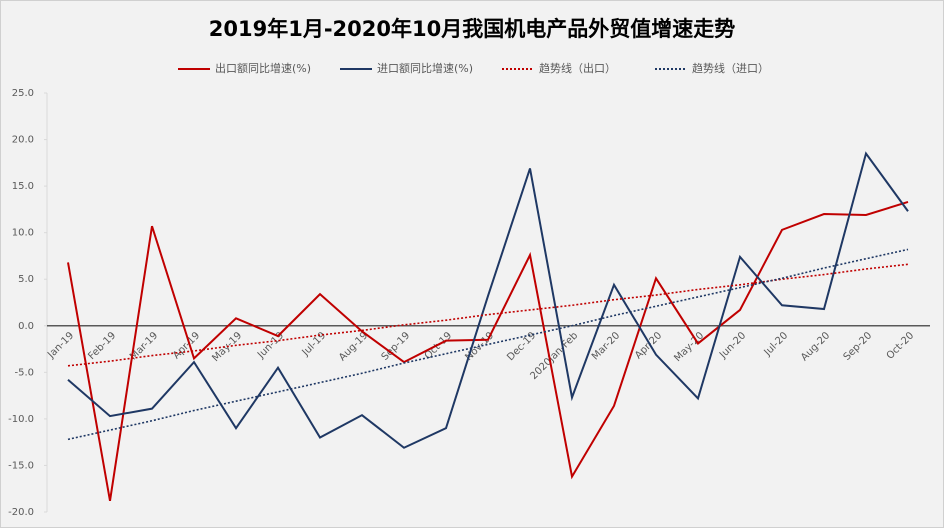 The height and width of the screenshot is (528, 944). I want to click on y-tick-label: -20.0, so click(21, 512).